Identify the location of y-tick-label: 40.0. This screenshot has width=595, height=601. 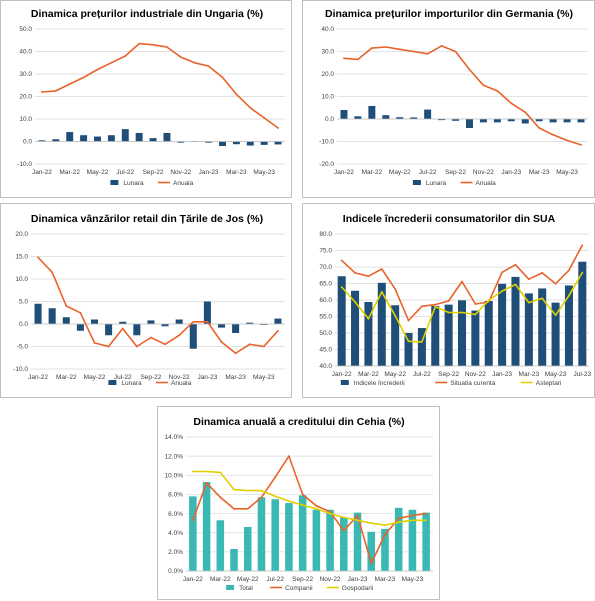
(327, 29).